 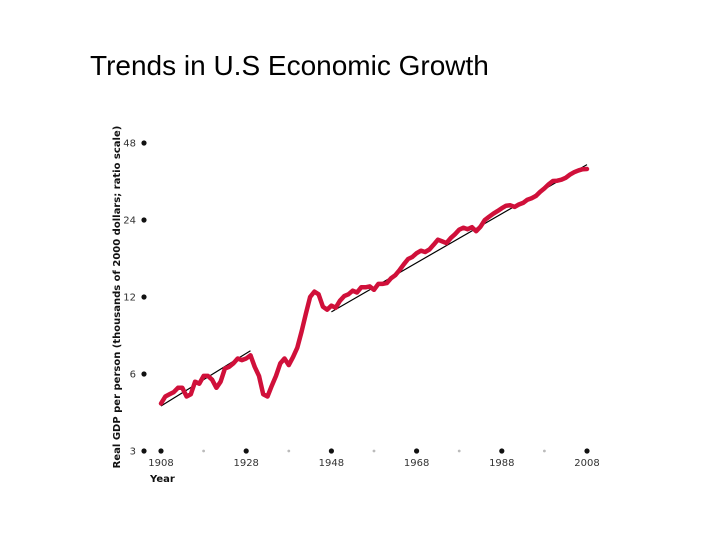 I want to click on y-tick-label-24: 24, so click(x=129, y=221).